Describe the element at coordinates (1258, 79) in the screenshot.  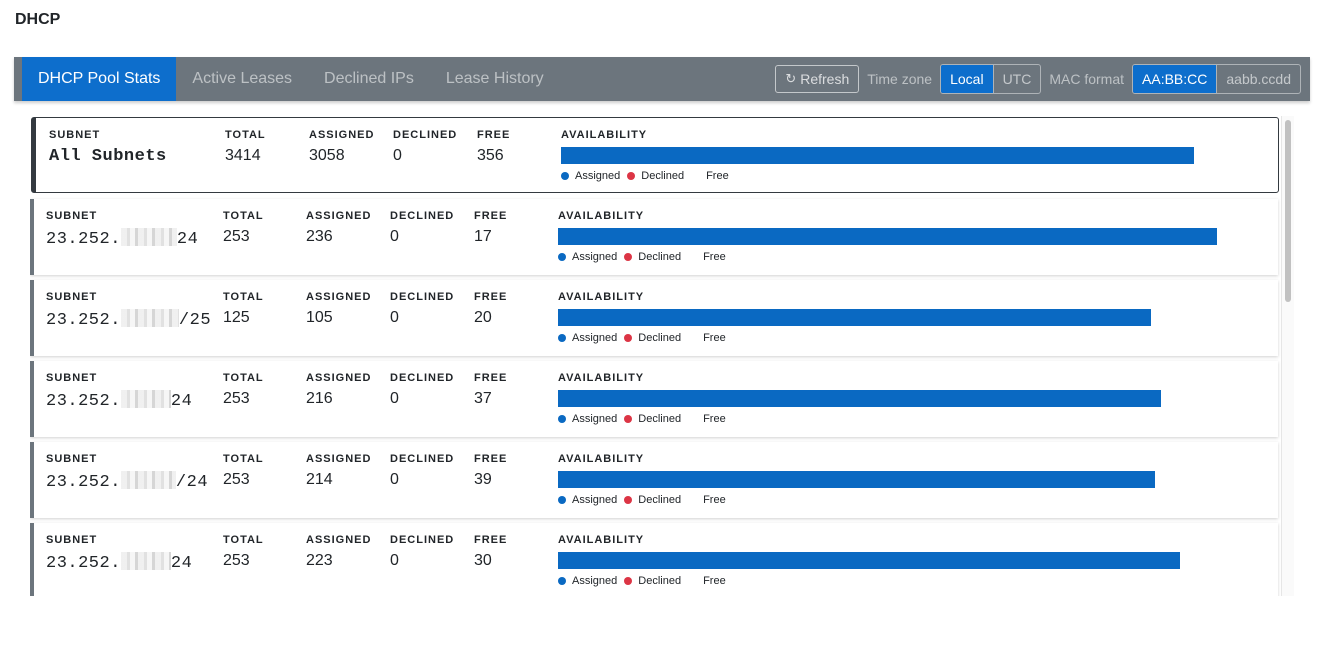
I see `mac-format-dot-button: aabb.ccdd` at that location.